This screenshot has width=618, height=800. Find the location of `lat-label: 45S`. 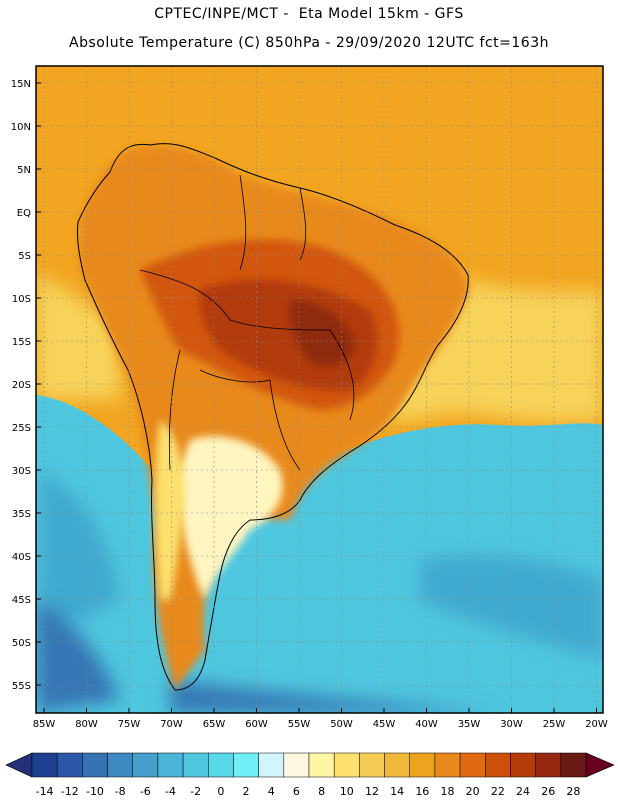

lat-label: 45S is located at coordinates (21, 600).